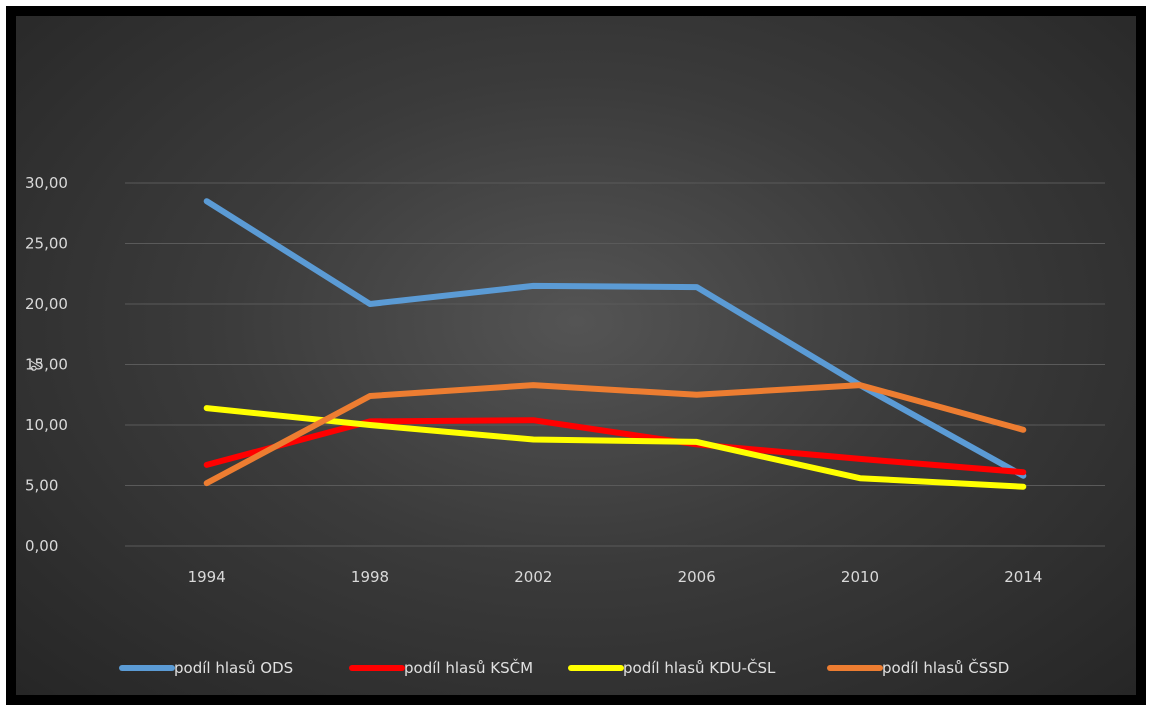  Describe the element at coordinates (37, 364) in the screenshot. I see `y-axis-label: %` at that location.